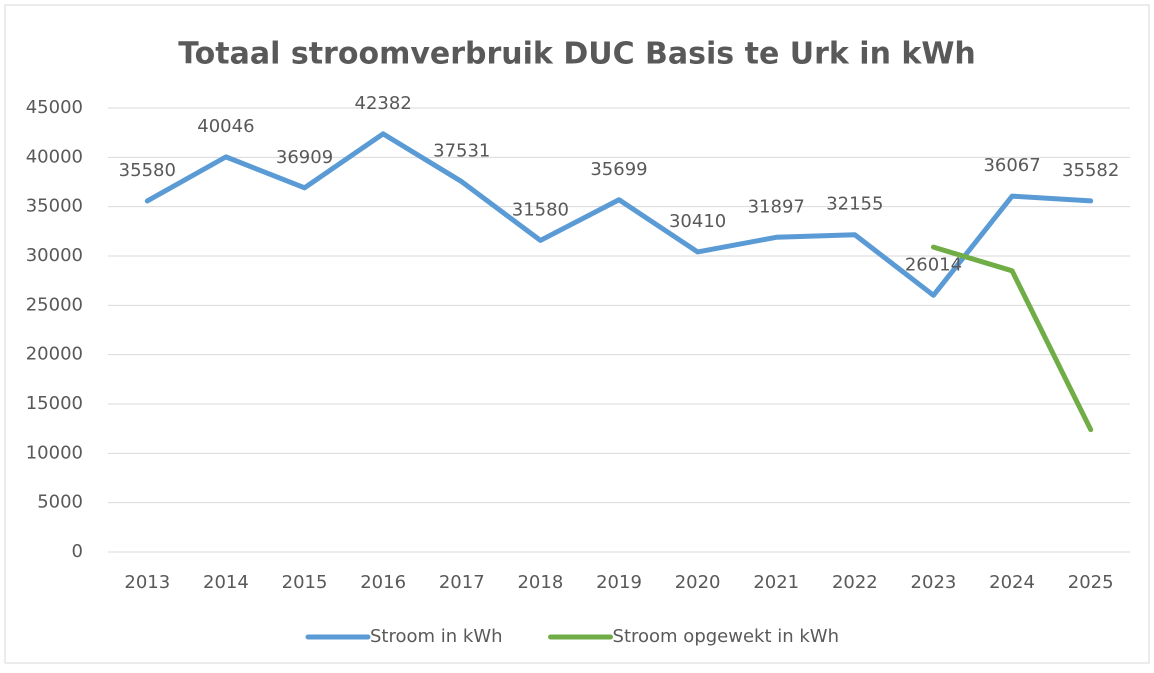  What do you see at coordinates (461, 151) in the screenshot?
I see `data-label: 37531` at bounding box center [461, 151].